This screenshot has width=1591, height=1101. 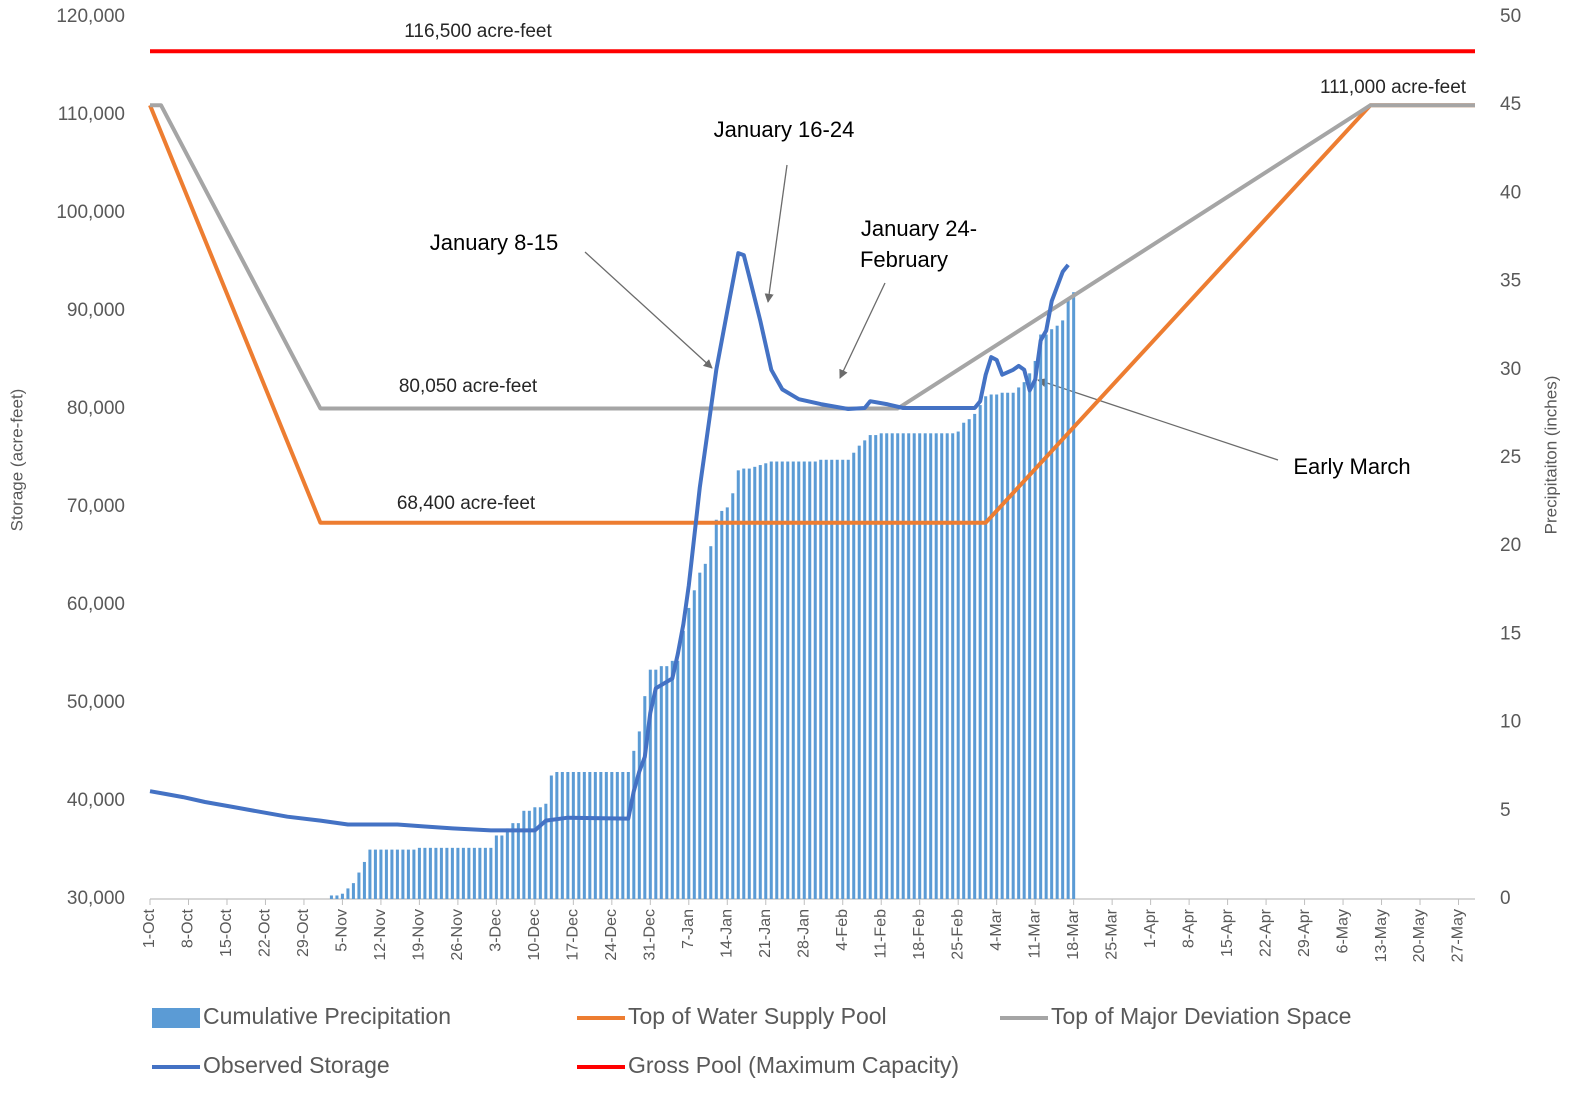 What do you see at coordinates (342, 930) in the screenshot?
I see `x-tick-label: 5-Nov` at bounding box center [342, 930].